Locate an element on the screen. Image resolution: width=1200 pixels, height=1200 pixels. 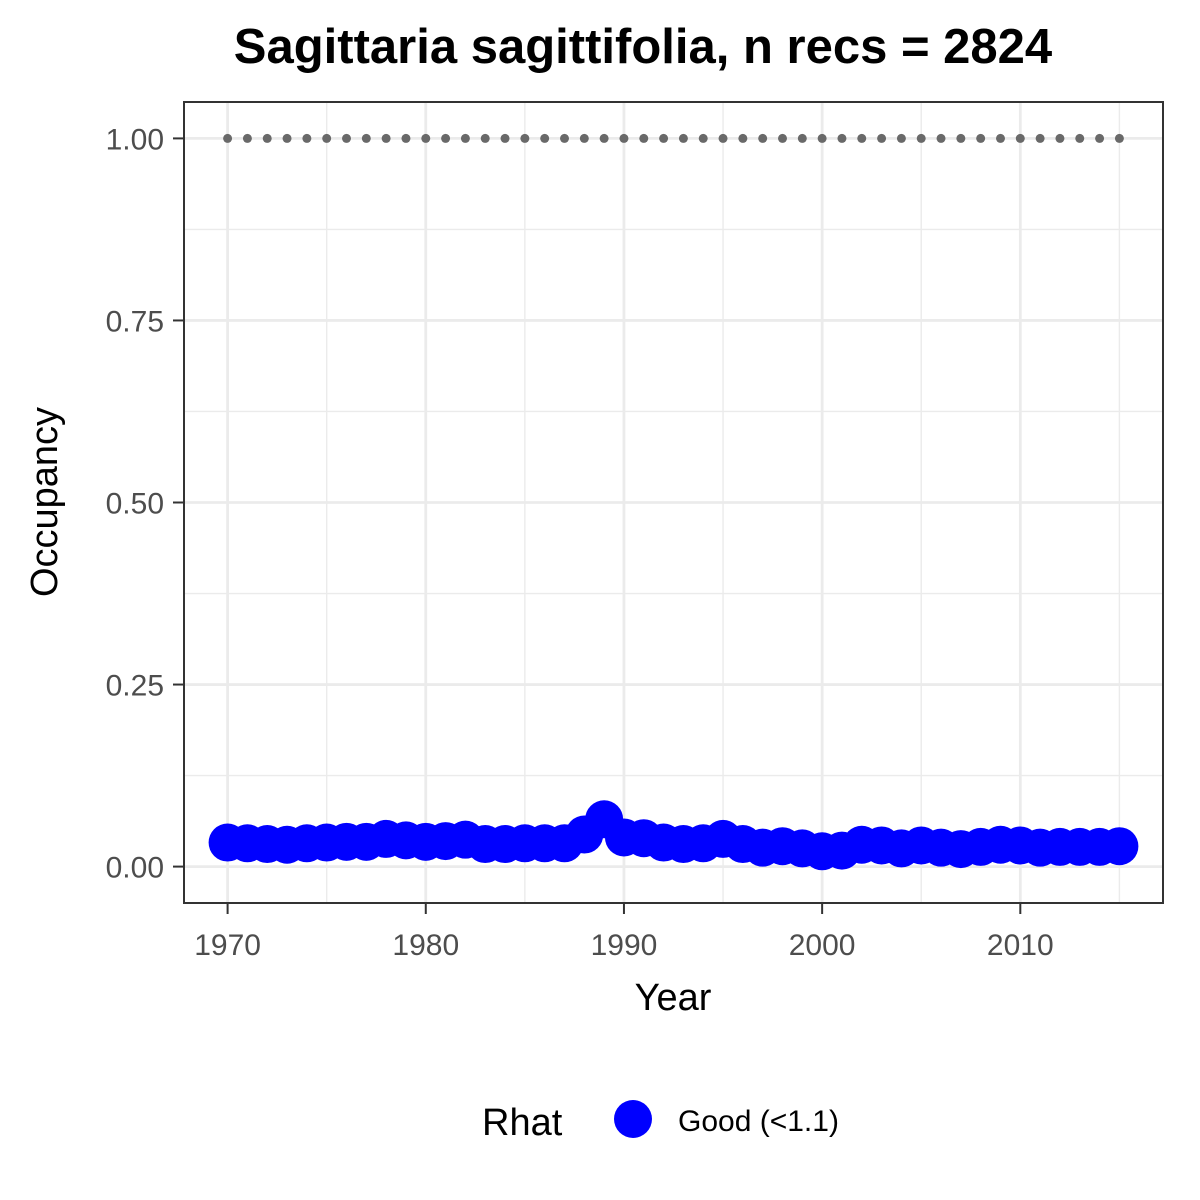
x-axis: 1970 1980 1990 2000 2010 is located at coordinates (624, 932).